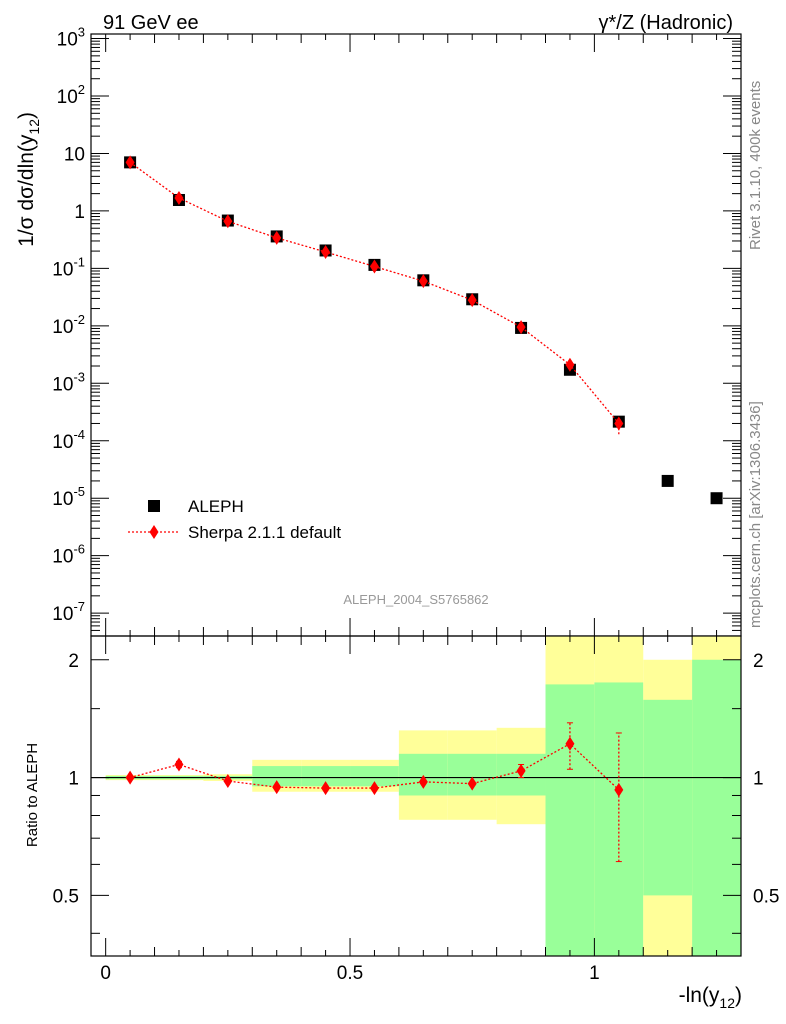 This screenshot has height=1024, width=786. I want to click on x-tick-label: 0.5, so click(350, 973).